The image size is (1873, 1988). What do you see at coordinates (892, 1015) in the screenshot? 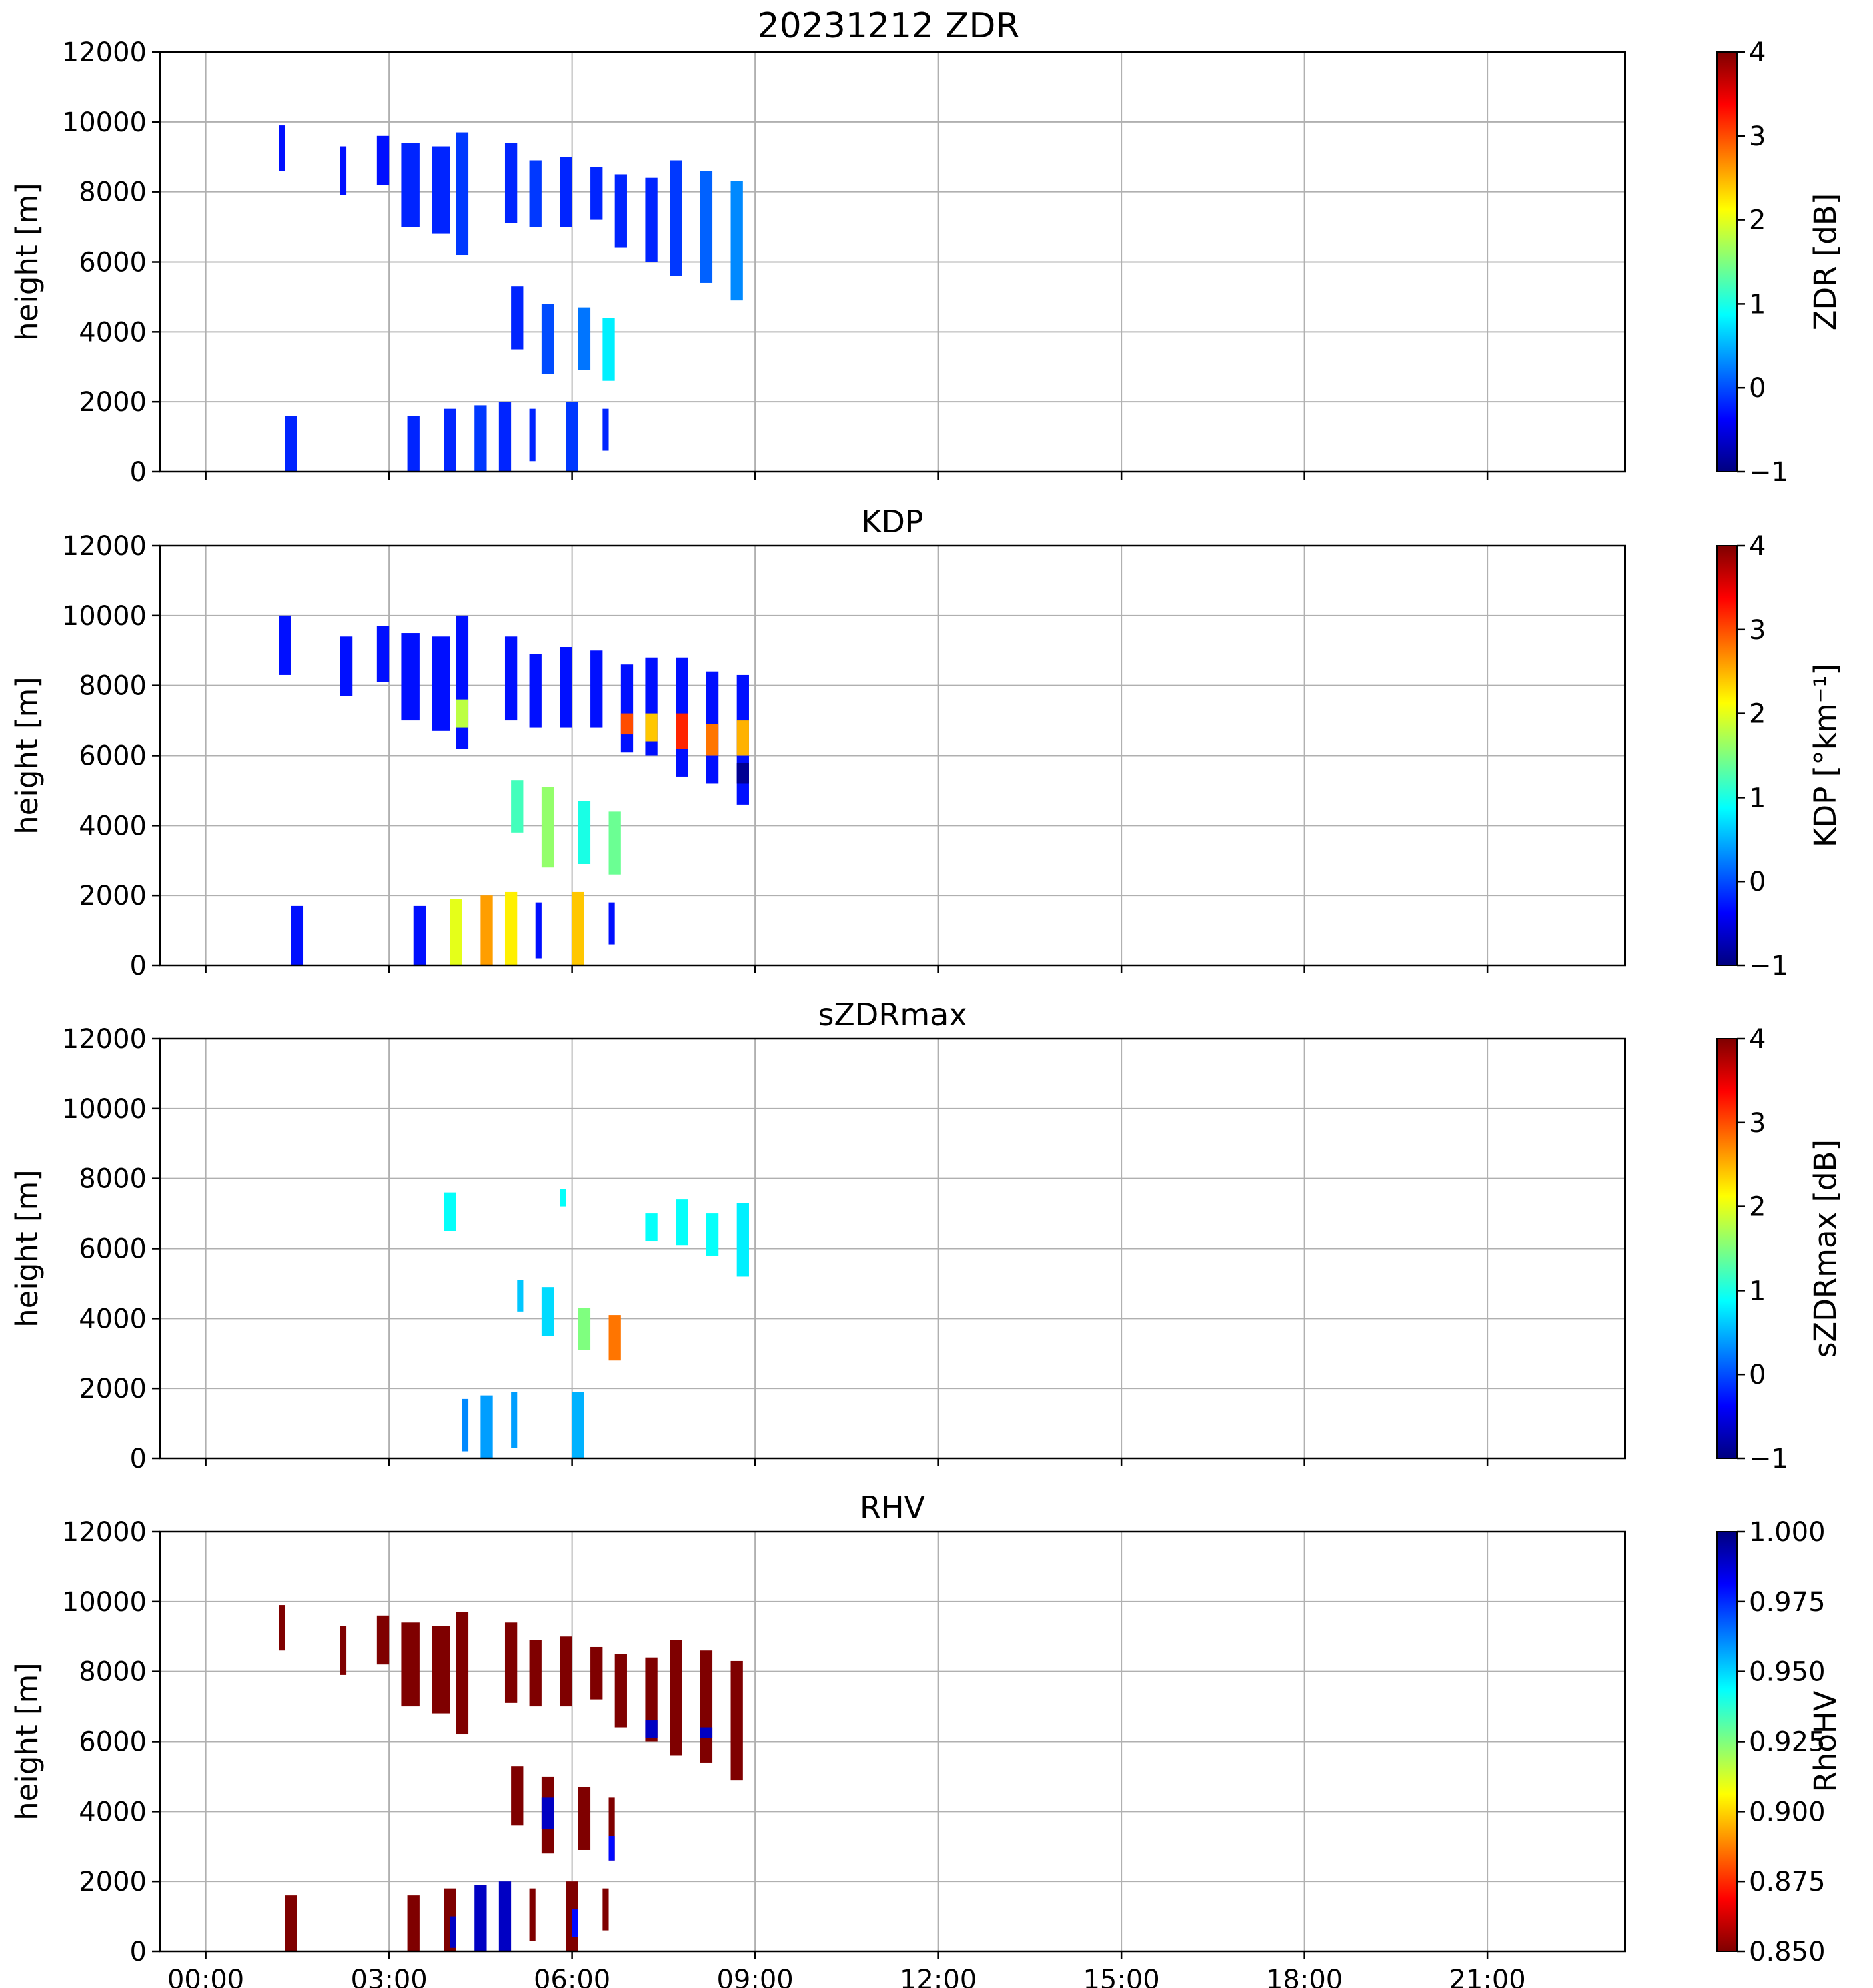
I see `panel-title: sZDRmax` at bounding box center [892, 1015].